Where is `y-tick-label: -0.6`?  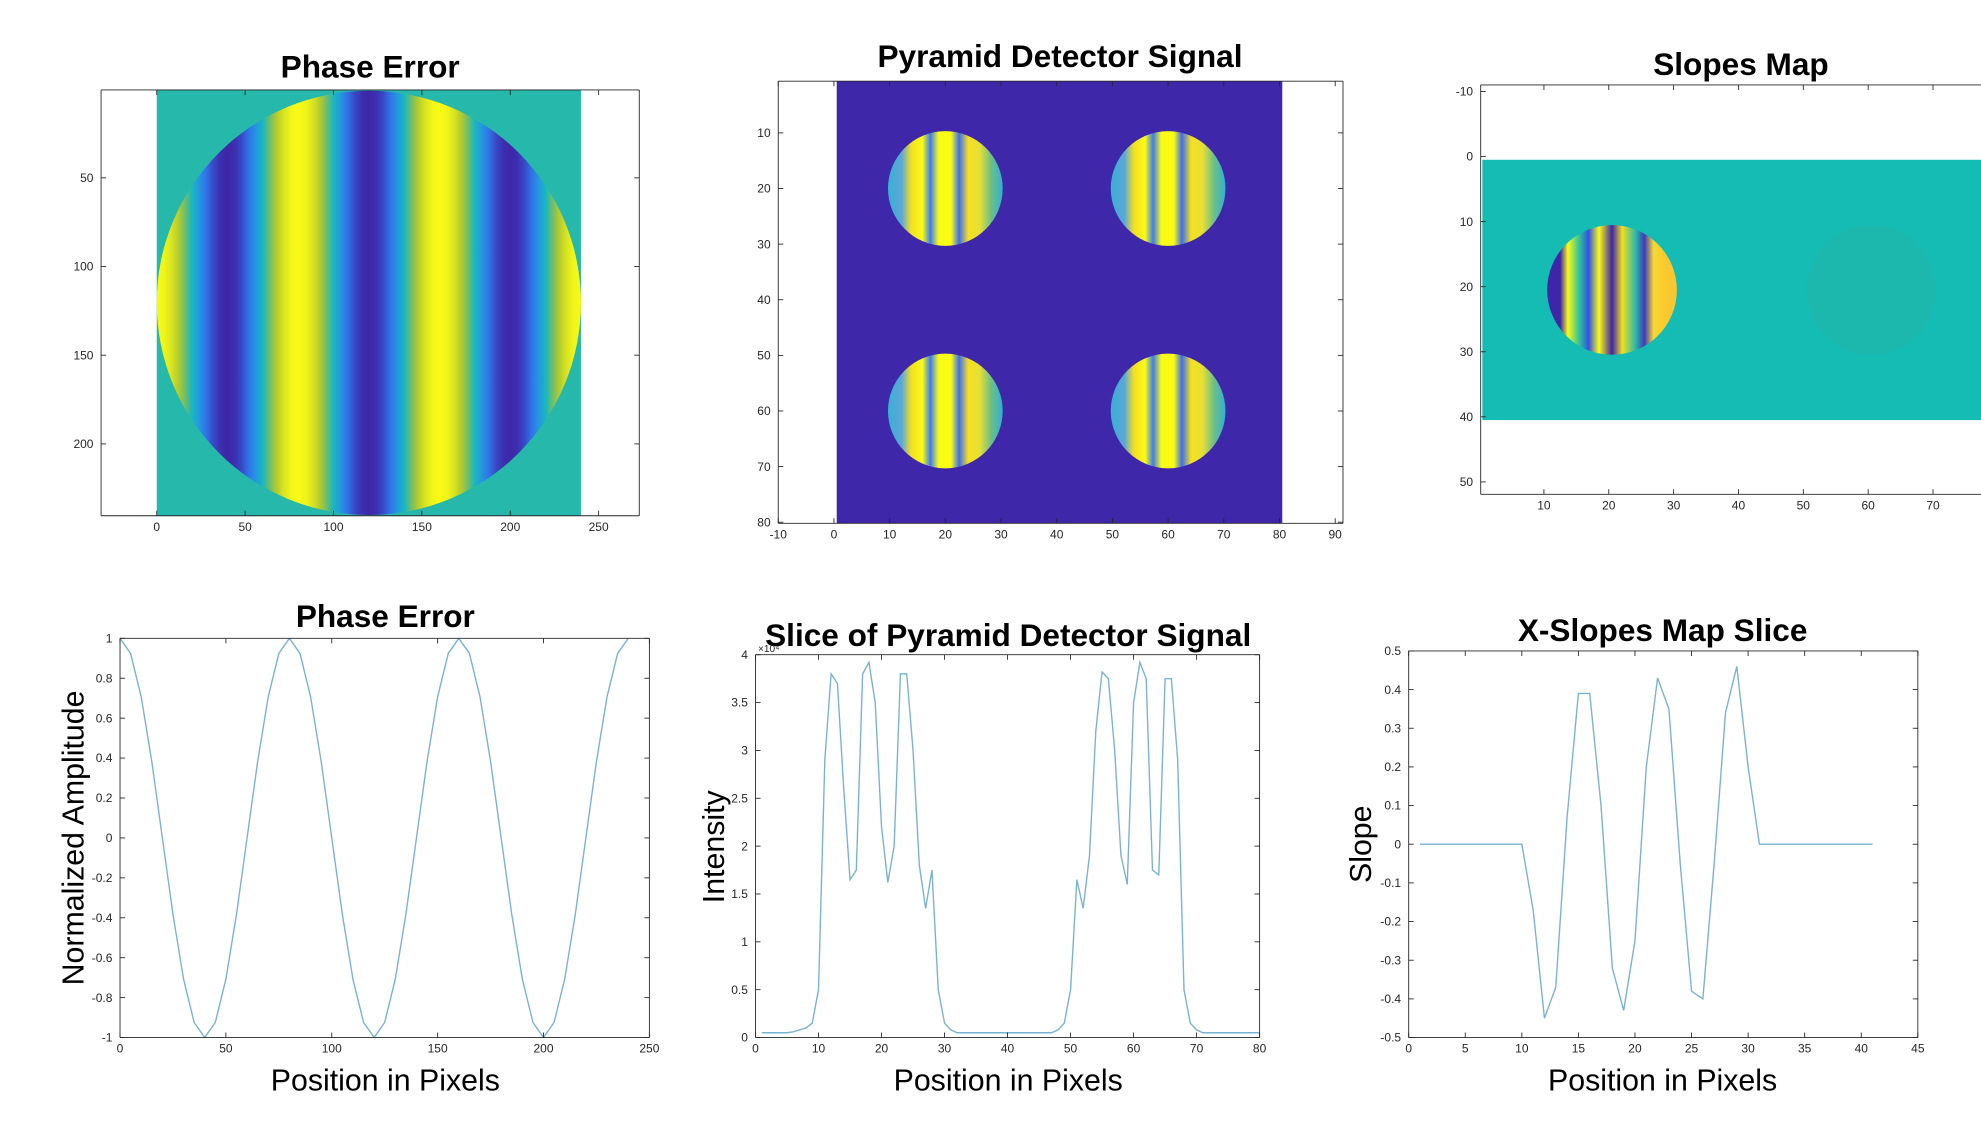 y-tick-label: -0.6 is located at coordinates (102, 958).